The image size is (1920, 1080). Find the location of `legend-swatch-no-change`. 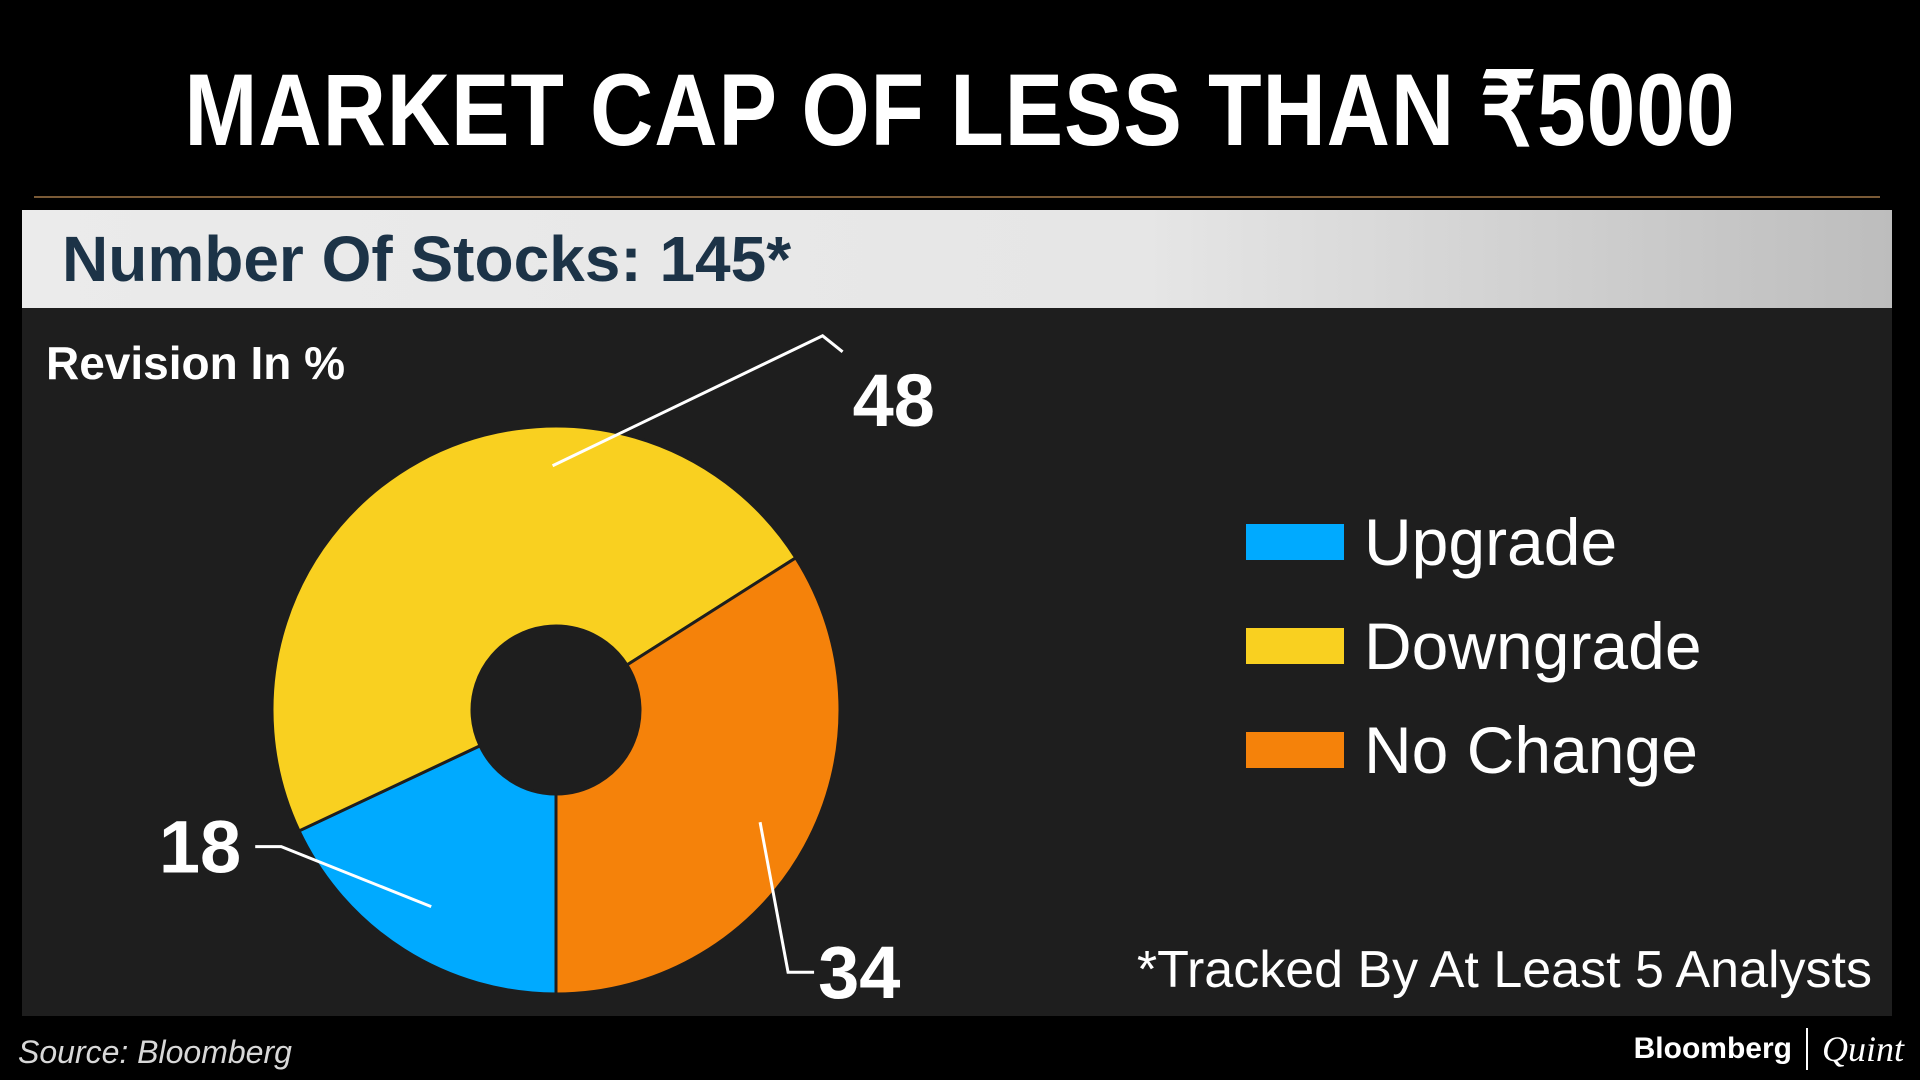

legend-swatch-no-change is located at coordinates (1295, 750).